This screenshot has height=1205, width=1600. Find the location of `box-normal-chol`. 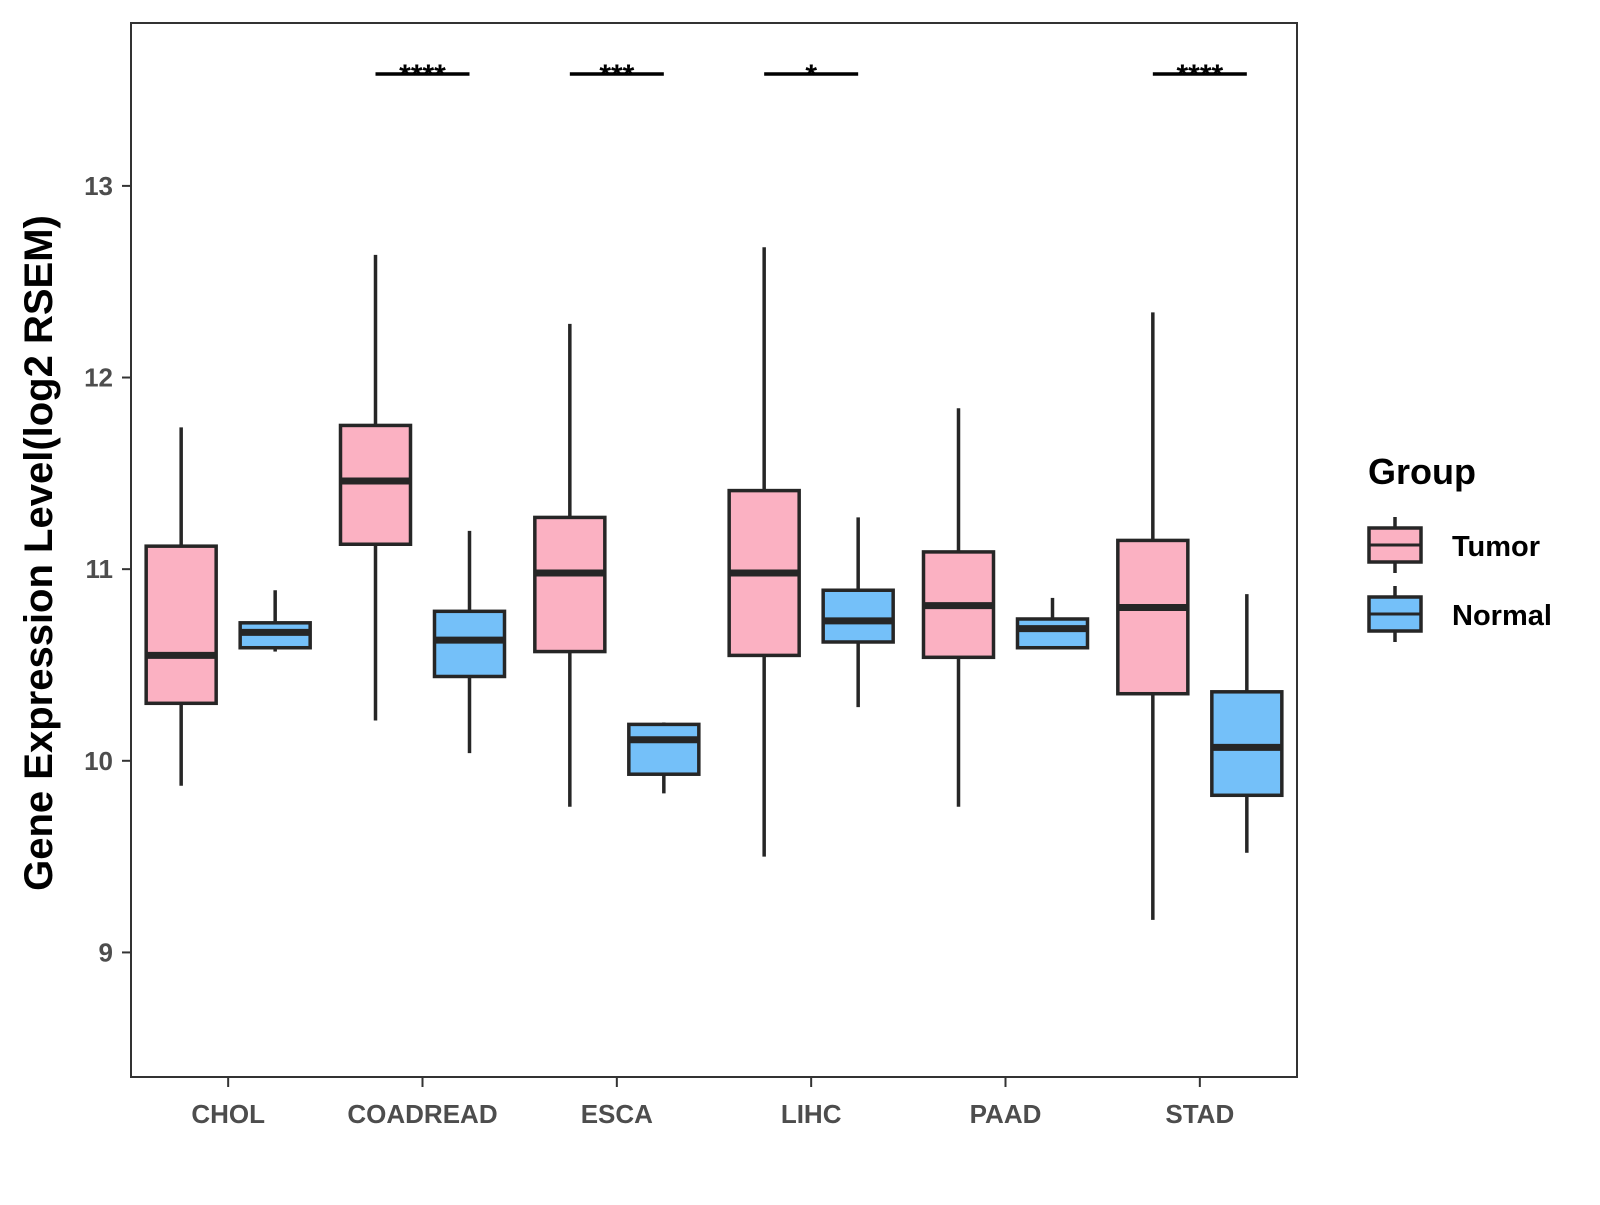

box-normal-chol is located at coordinates (275, 621).